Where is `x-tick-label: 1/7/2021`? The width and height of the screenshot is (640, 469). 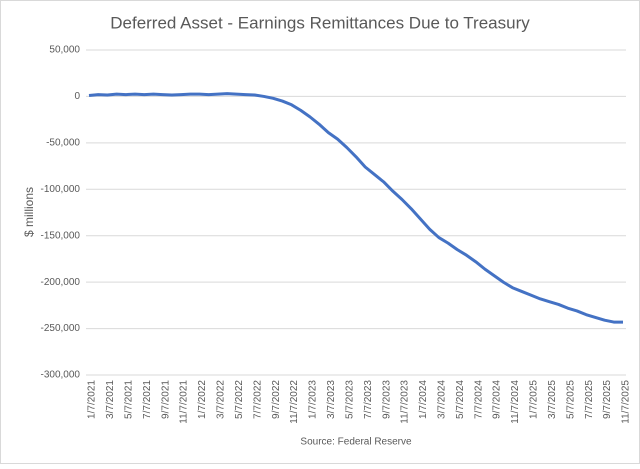
x-tick-label: 1/7/2021 is located at coordinates (92, 399).